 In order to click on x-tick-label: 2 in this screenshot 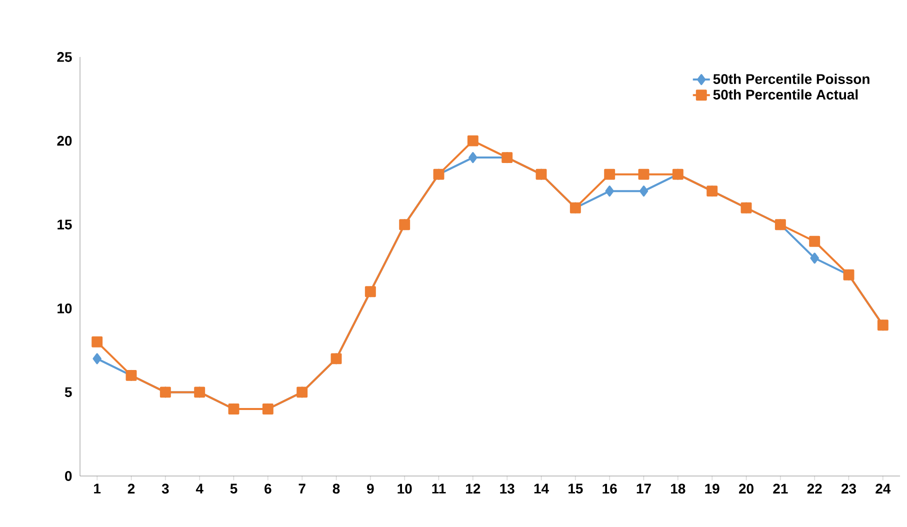, I will do `click(131, 489)`.